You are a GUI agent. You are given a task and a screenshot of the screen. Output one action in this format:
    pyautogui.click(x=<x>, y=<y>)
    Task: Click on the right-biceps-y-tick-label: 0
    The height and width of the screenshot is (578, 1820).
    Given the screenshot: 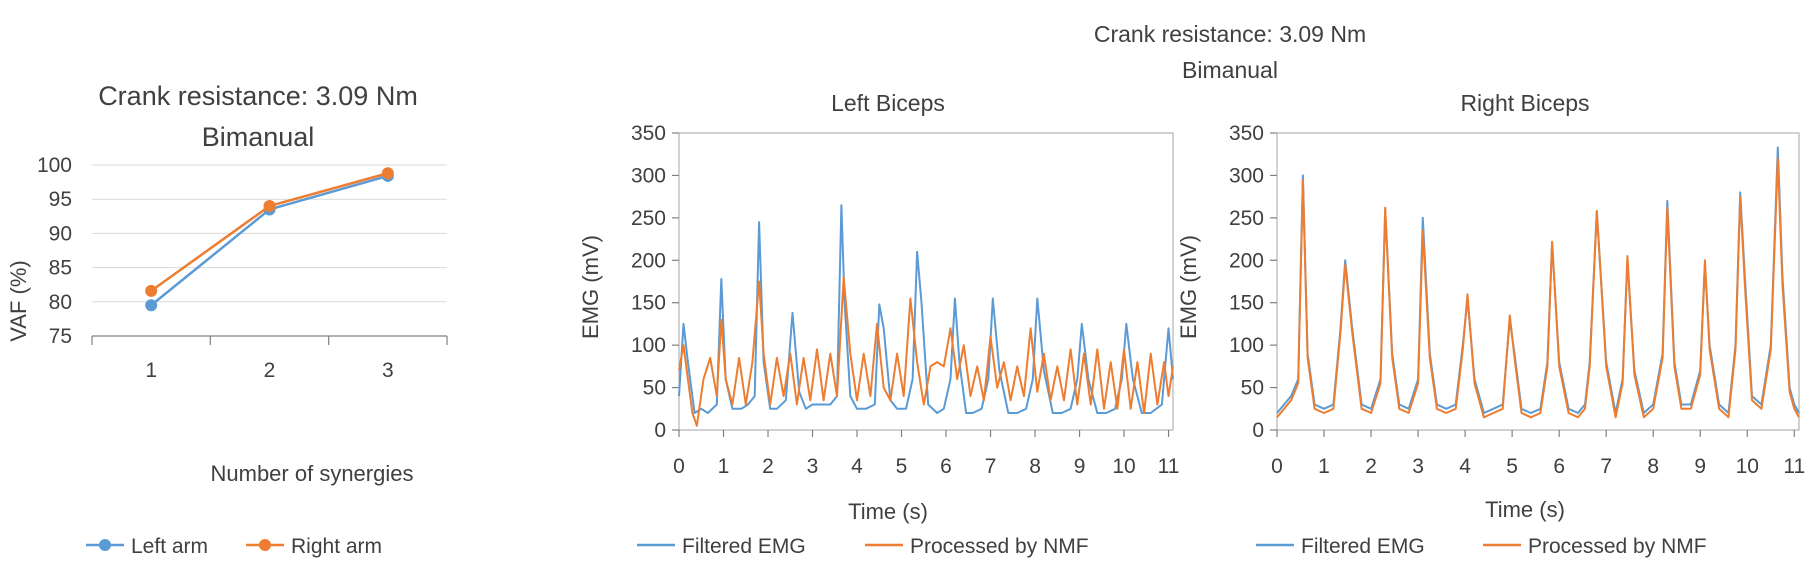 What is the action you would take?
    pyautogui.click(x=1258, y=430)
    